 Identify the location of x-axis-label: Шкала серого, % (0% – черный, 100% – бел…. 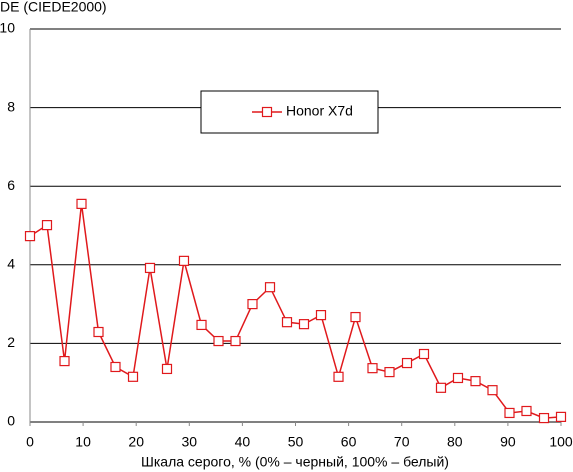
(295, 462).